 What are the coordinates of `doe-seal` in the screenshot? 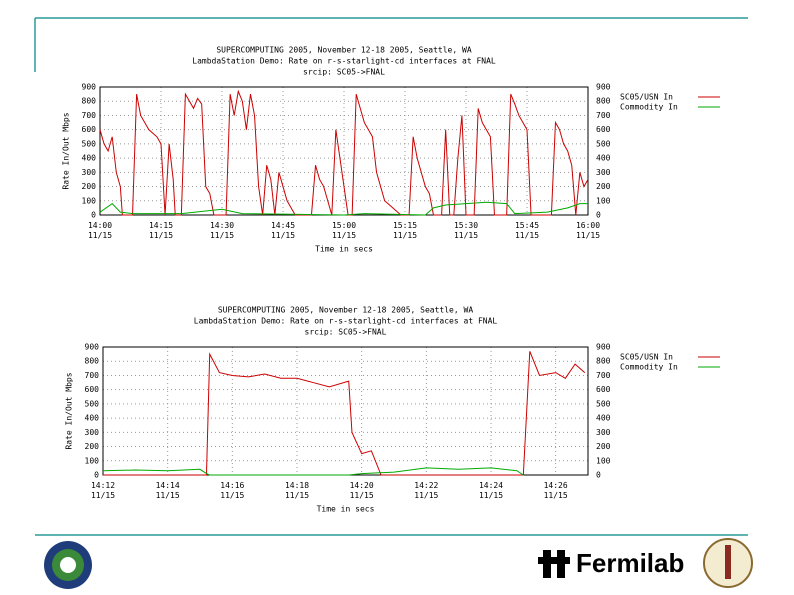 It's located at (68, 565).